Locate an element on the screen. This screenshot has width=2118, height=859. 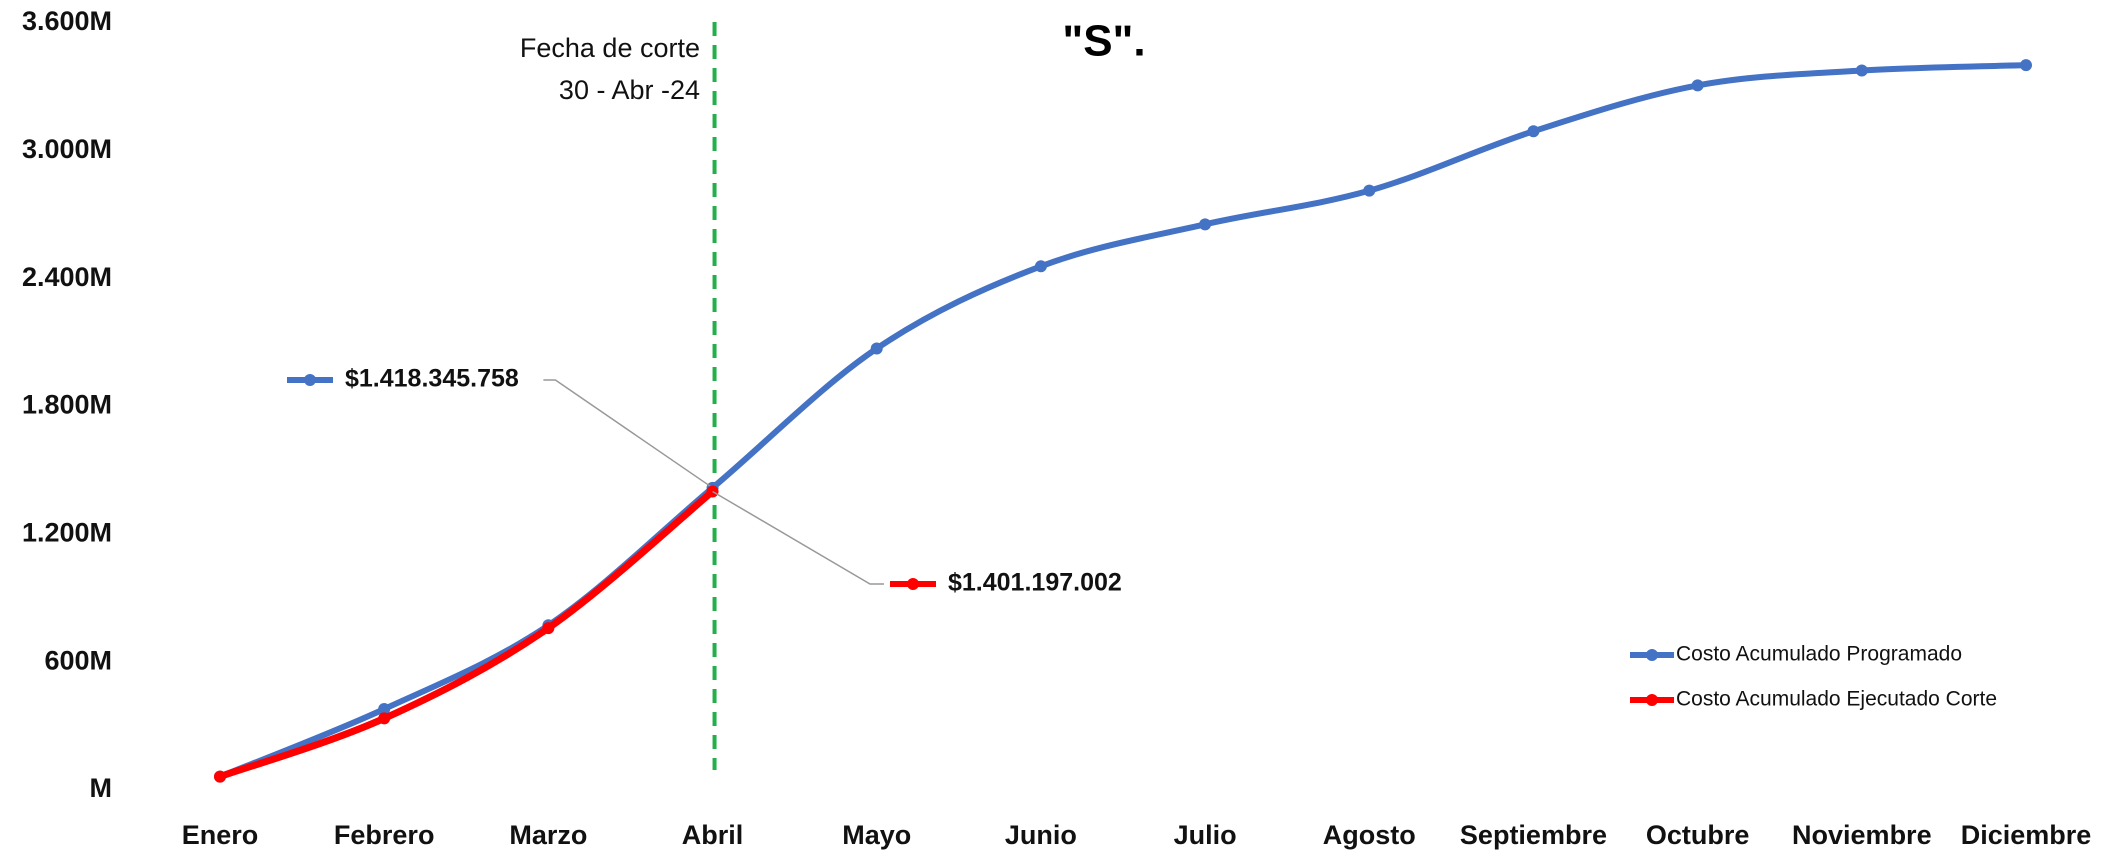
x-tick-label: Noviembre is located at coordinates (1862, 835).